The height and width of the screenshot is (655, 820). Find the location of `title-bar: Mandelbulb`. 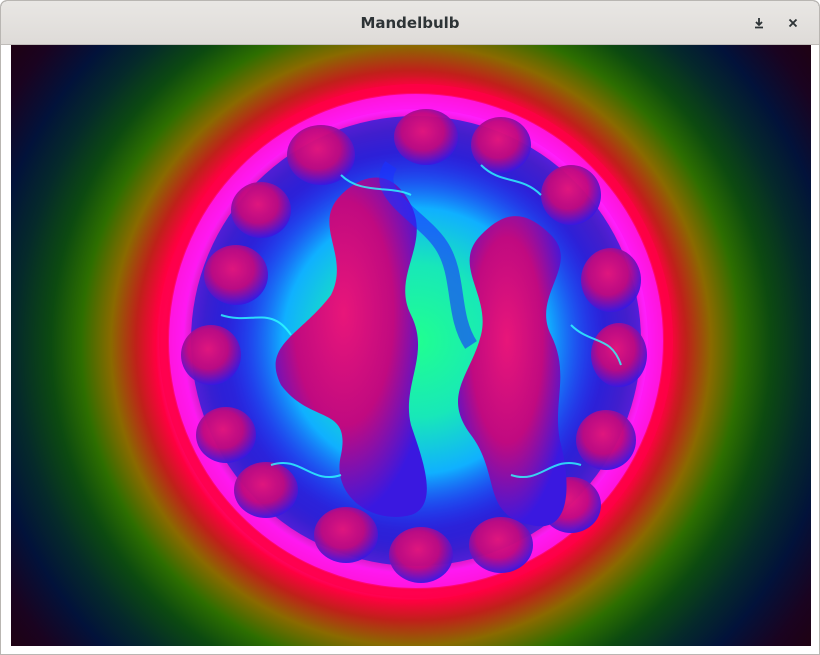

title-bar: Mandelbulb is located at coordinates (410, 23).